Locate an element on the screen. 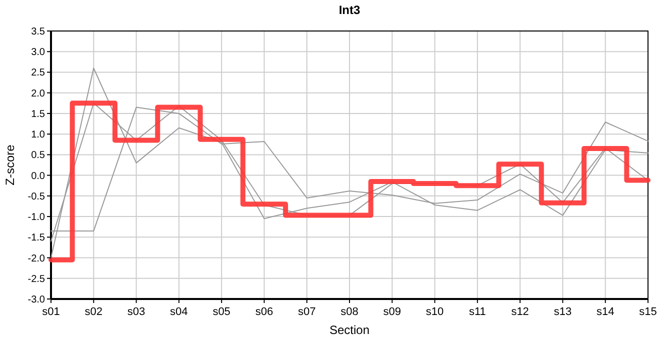 The height and width of the screenshot is (360, 660). x-tick-label: s09 is located at coordinates (392, 312).